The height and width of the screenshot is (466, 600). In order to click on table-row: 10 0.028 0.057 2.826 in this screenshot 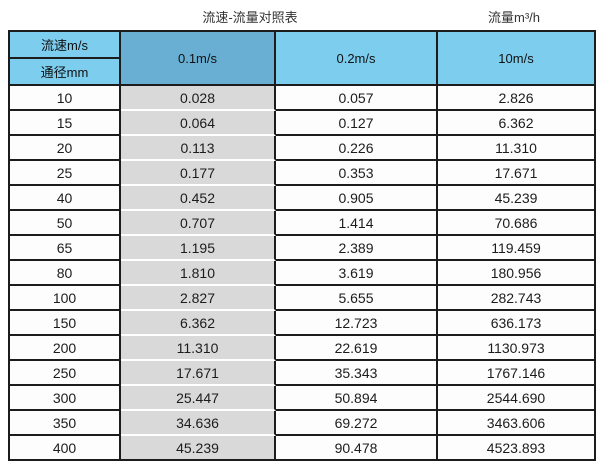, I will do `click(303, 98)`.